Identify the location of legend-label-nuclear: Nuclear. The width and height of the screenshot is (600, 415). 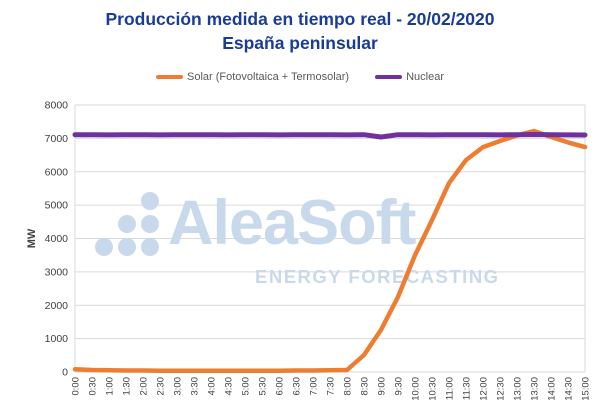
(425, 77).